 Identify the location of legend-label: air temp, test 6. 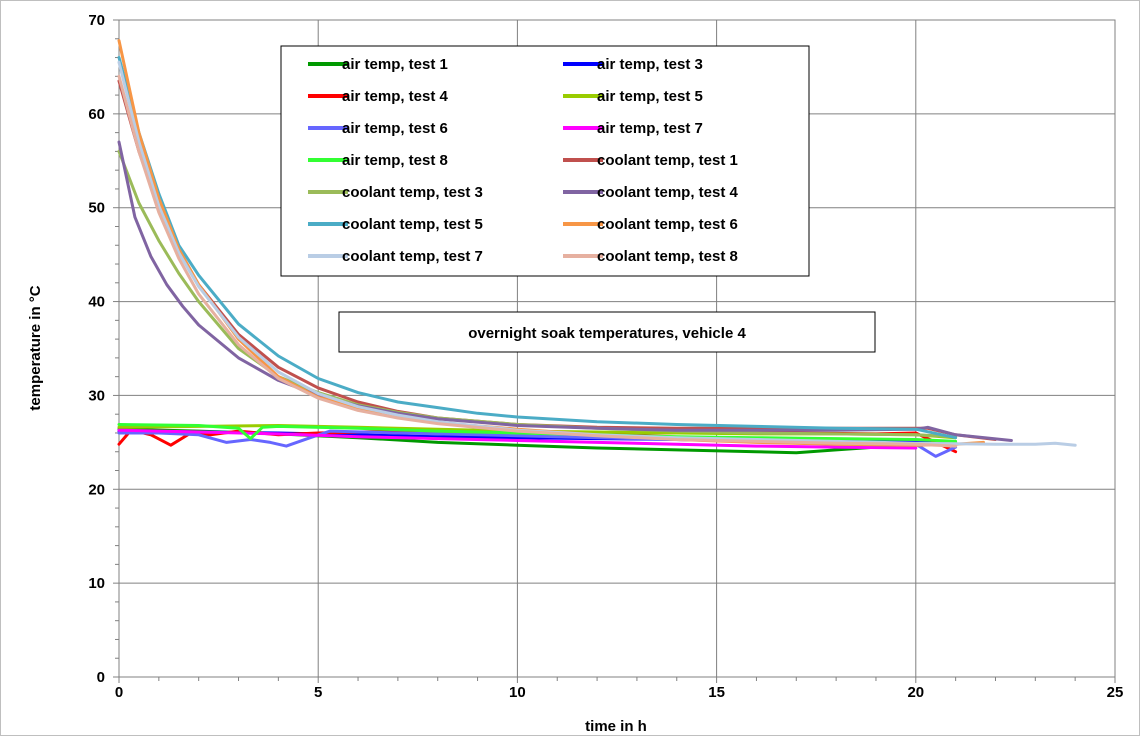
(395, 128).